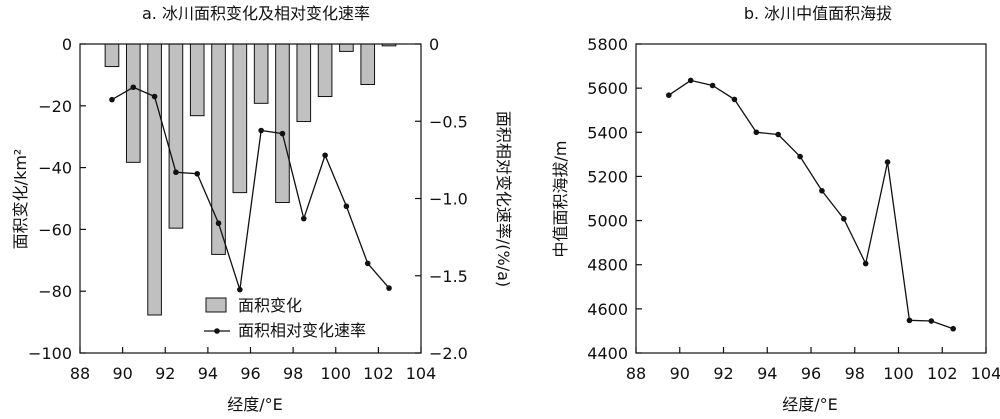  What do you see at coordinates (217, 331) in the screenshot?
I see `legend-line-marker` at bounding box center [217, 331].